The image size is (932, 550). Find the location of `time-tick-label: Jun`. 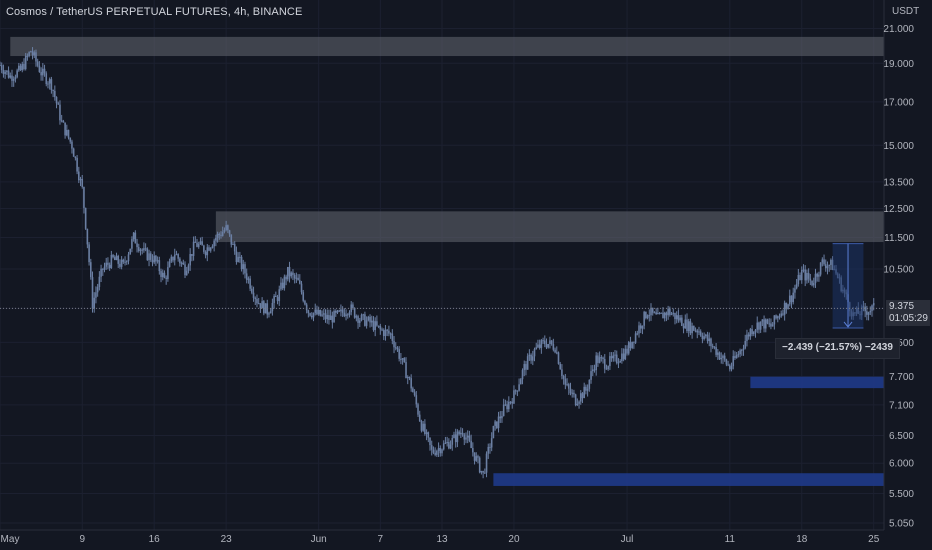

time-tick-label: Jun is located at coordinates (319, 539).